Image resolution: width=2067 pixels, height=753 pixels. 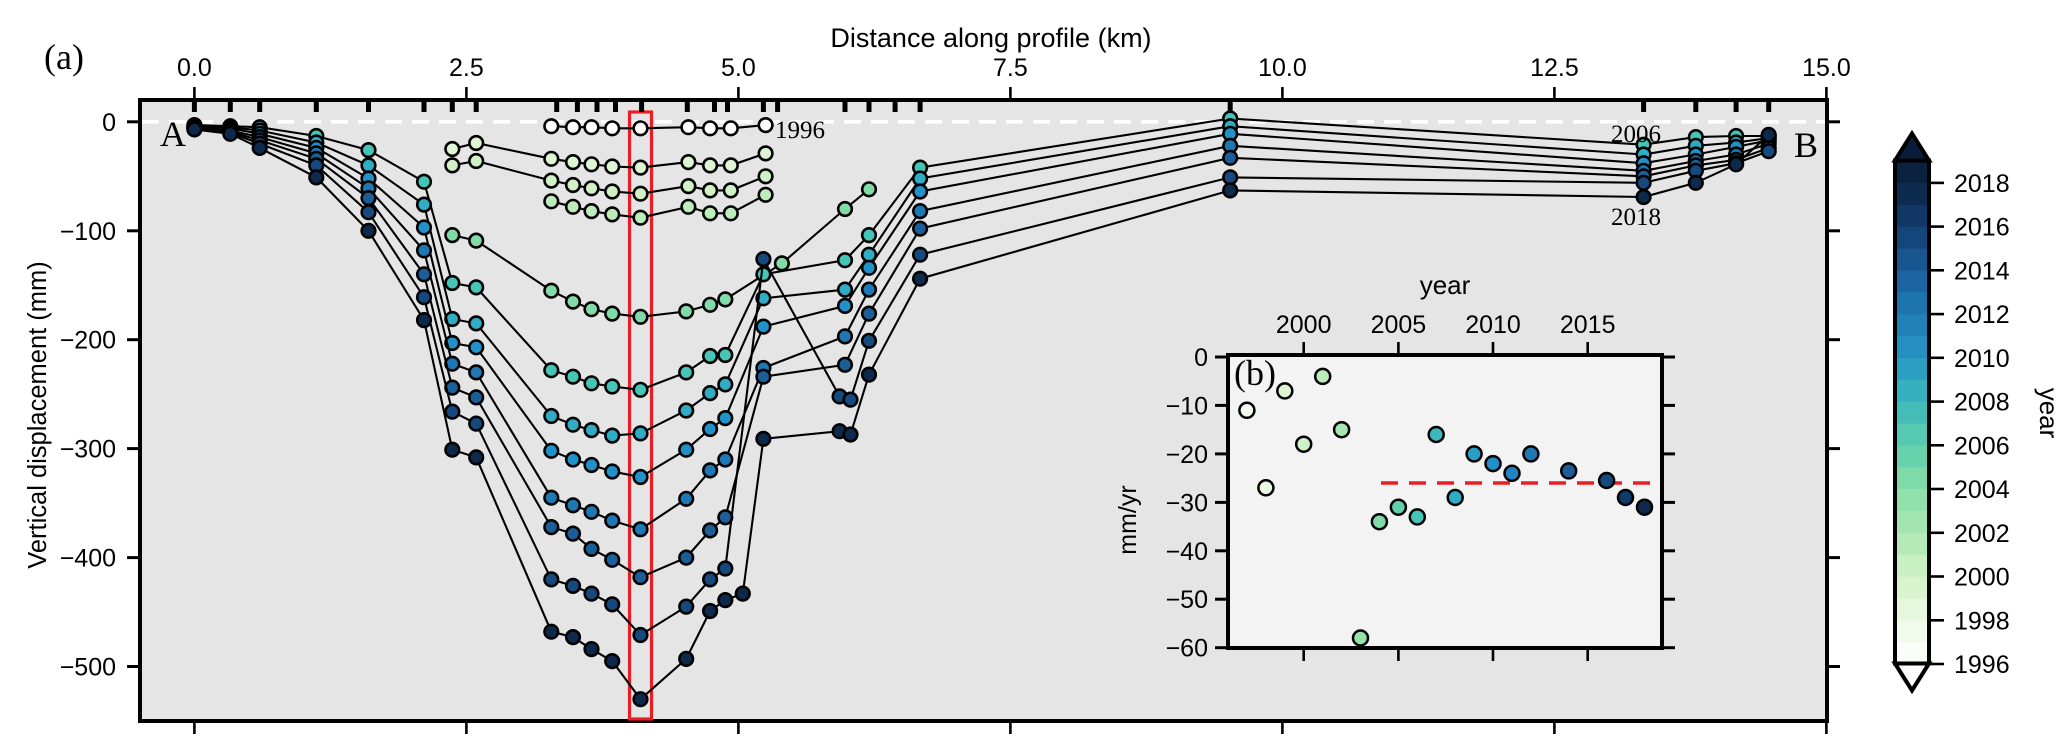 What do you see at coordinates (194, 68) in the screenshot?
I see `svg-text: 0.0` at bounding box center [194, 68].